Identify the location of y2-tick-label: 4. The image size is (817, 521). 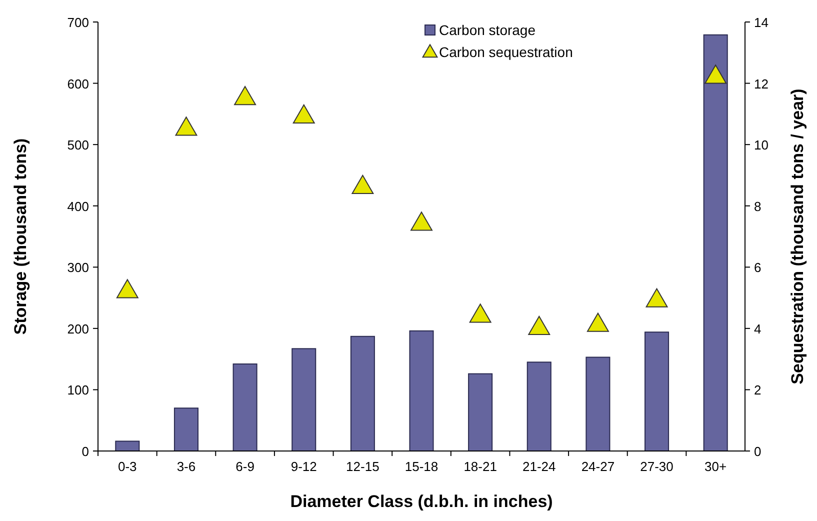
(758, 328).